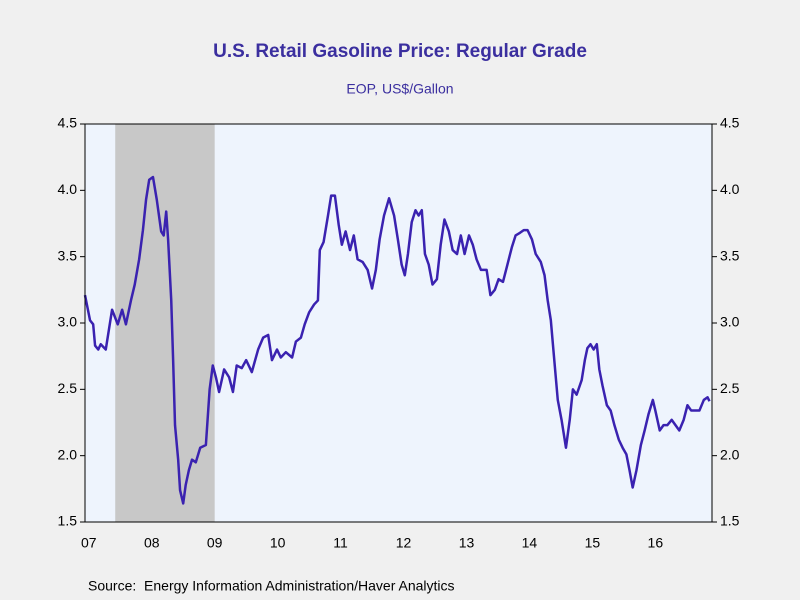  I want to click on y-tick-label: 1.5, so click(68, 521).